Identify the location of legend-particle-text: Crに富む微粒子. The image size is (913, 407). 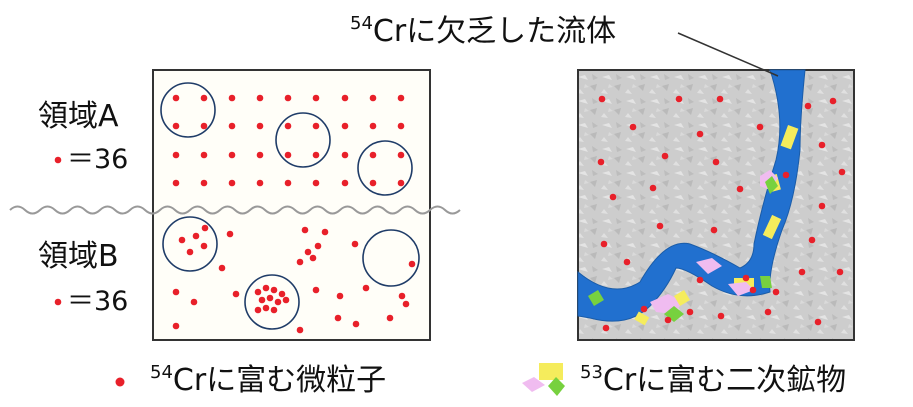
(279, 380).